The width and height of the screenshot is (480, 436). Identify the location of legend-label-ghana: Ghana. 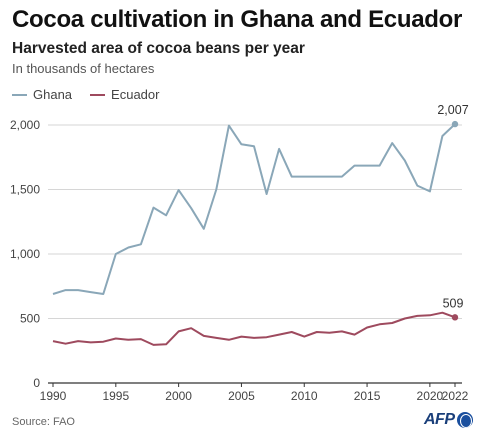
(53, 94).